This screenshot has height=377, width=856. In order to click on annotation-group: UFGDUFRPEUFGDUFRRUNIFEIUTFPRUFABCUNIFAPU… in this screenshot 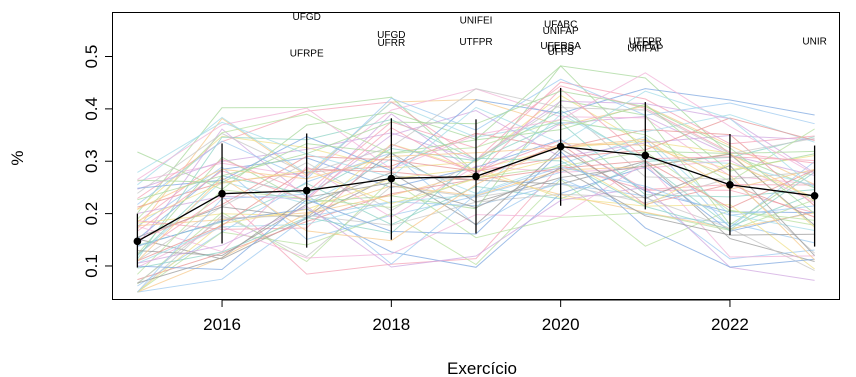, I will do `click(558, 36)`.